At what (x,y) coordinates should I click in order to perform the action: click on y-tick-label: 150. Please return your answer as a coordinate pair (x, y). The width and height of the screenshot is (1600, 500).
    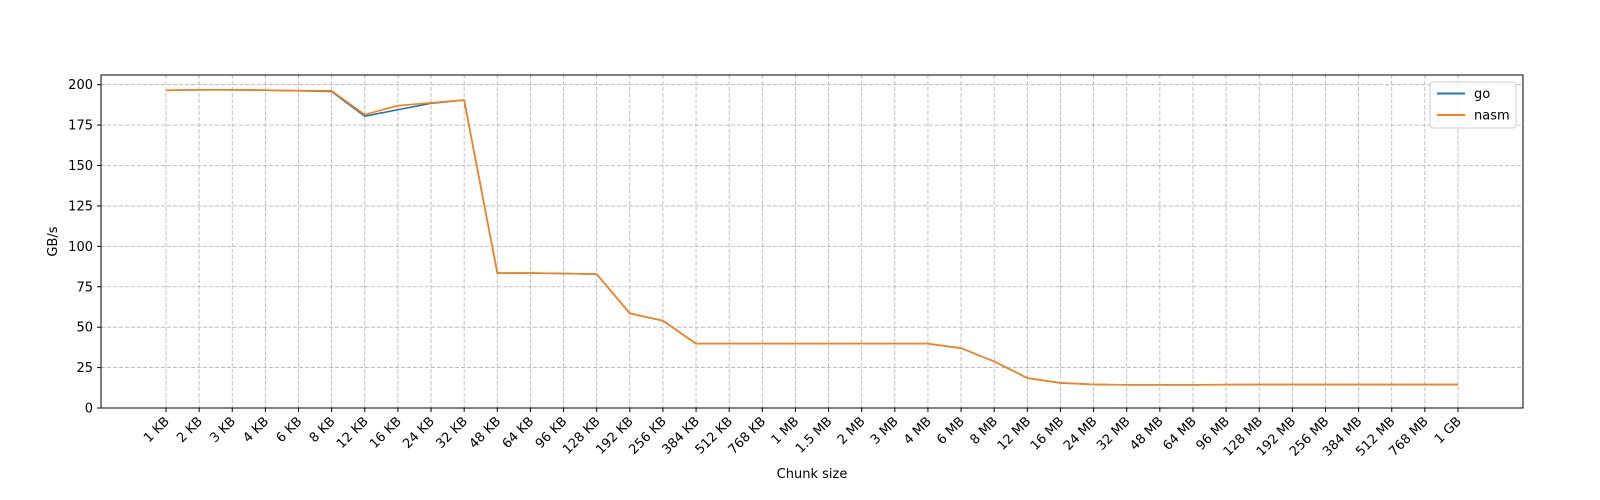
    Looking at the image, I should click on (80, 166).